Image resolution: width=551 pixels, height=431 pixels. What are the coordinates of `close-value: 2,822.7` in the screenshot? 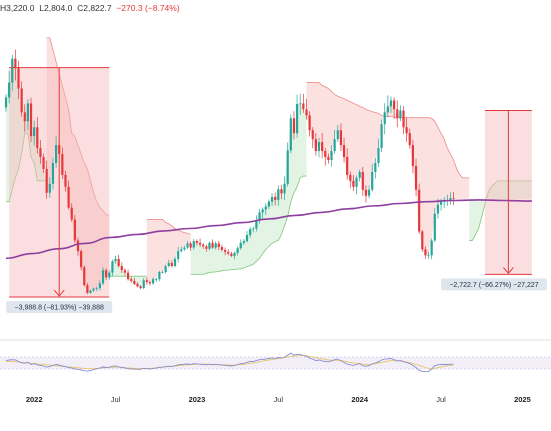 It's located at (97, 8).